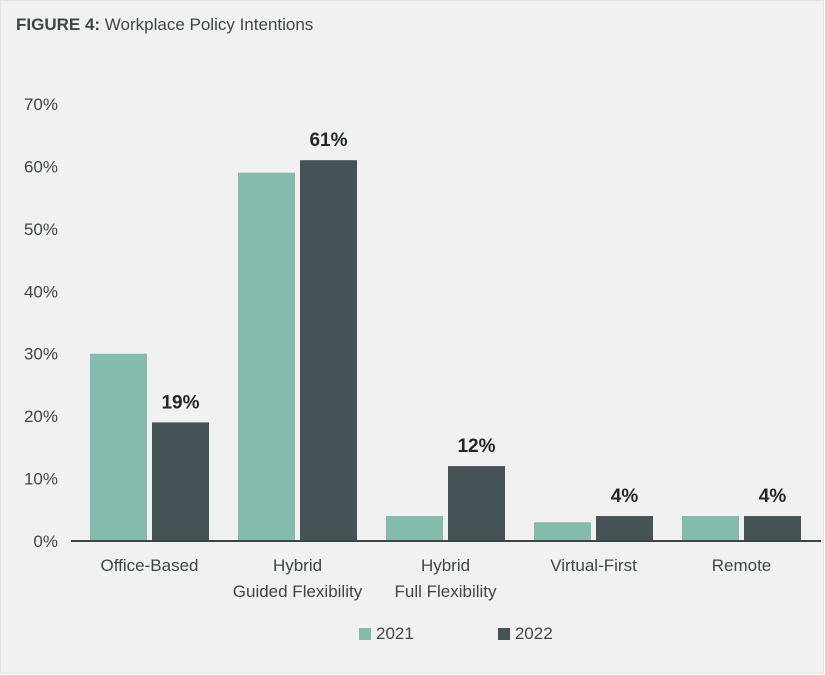  Describe the element at coordinates (445, 591) in the screenshot. I see `x-category-label: Full Flexibility` at that location.